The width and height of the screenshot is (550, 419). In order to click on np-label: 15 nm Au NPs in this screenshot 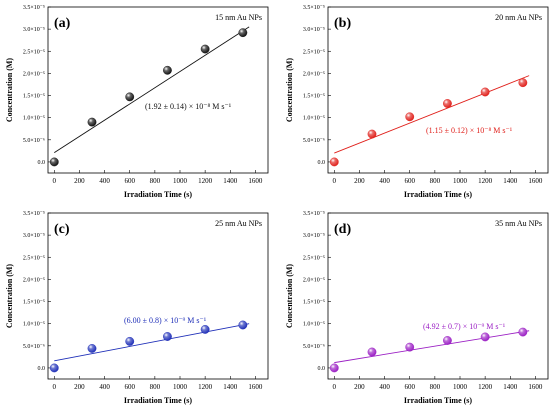, I will do `click(238, 17)`.